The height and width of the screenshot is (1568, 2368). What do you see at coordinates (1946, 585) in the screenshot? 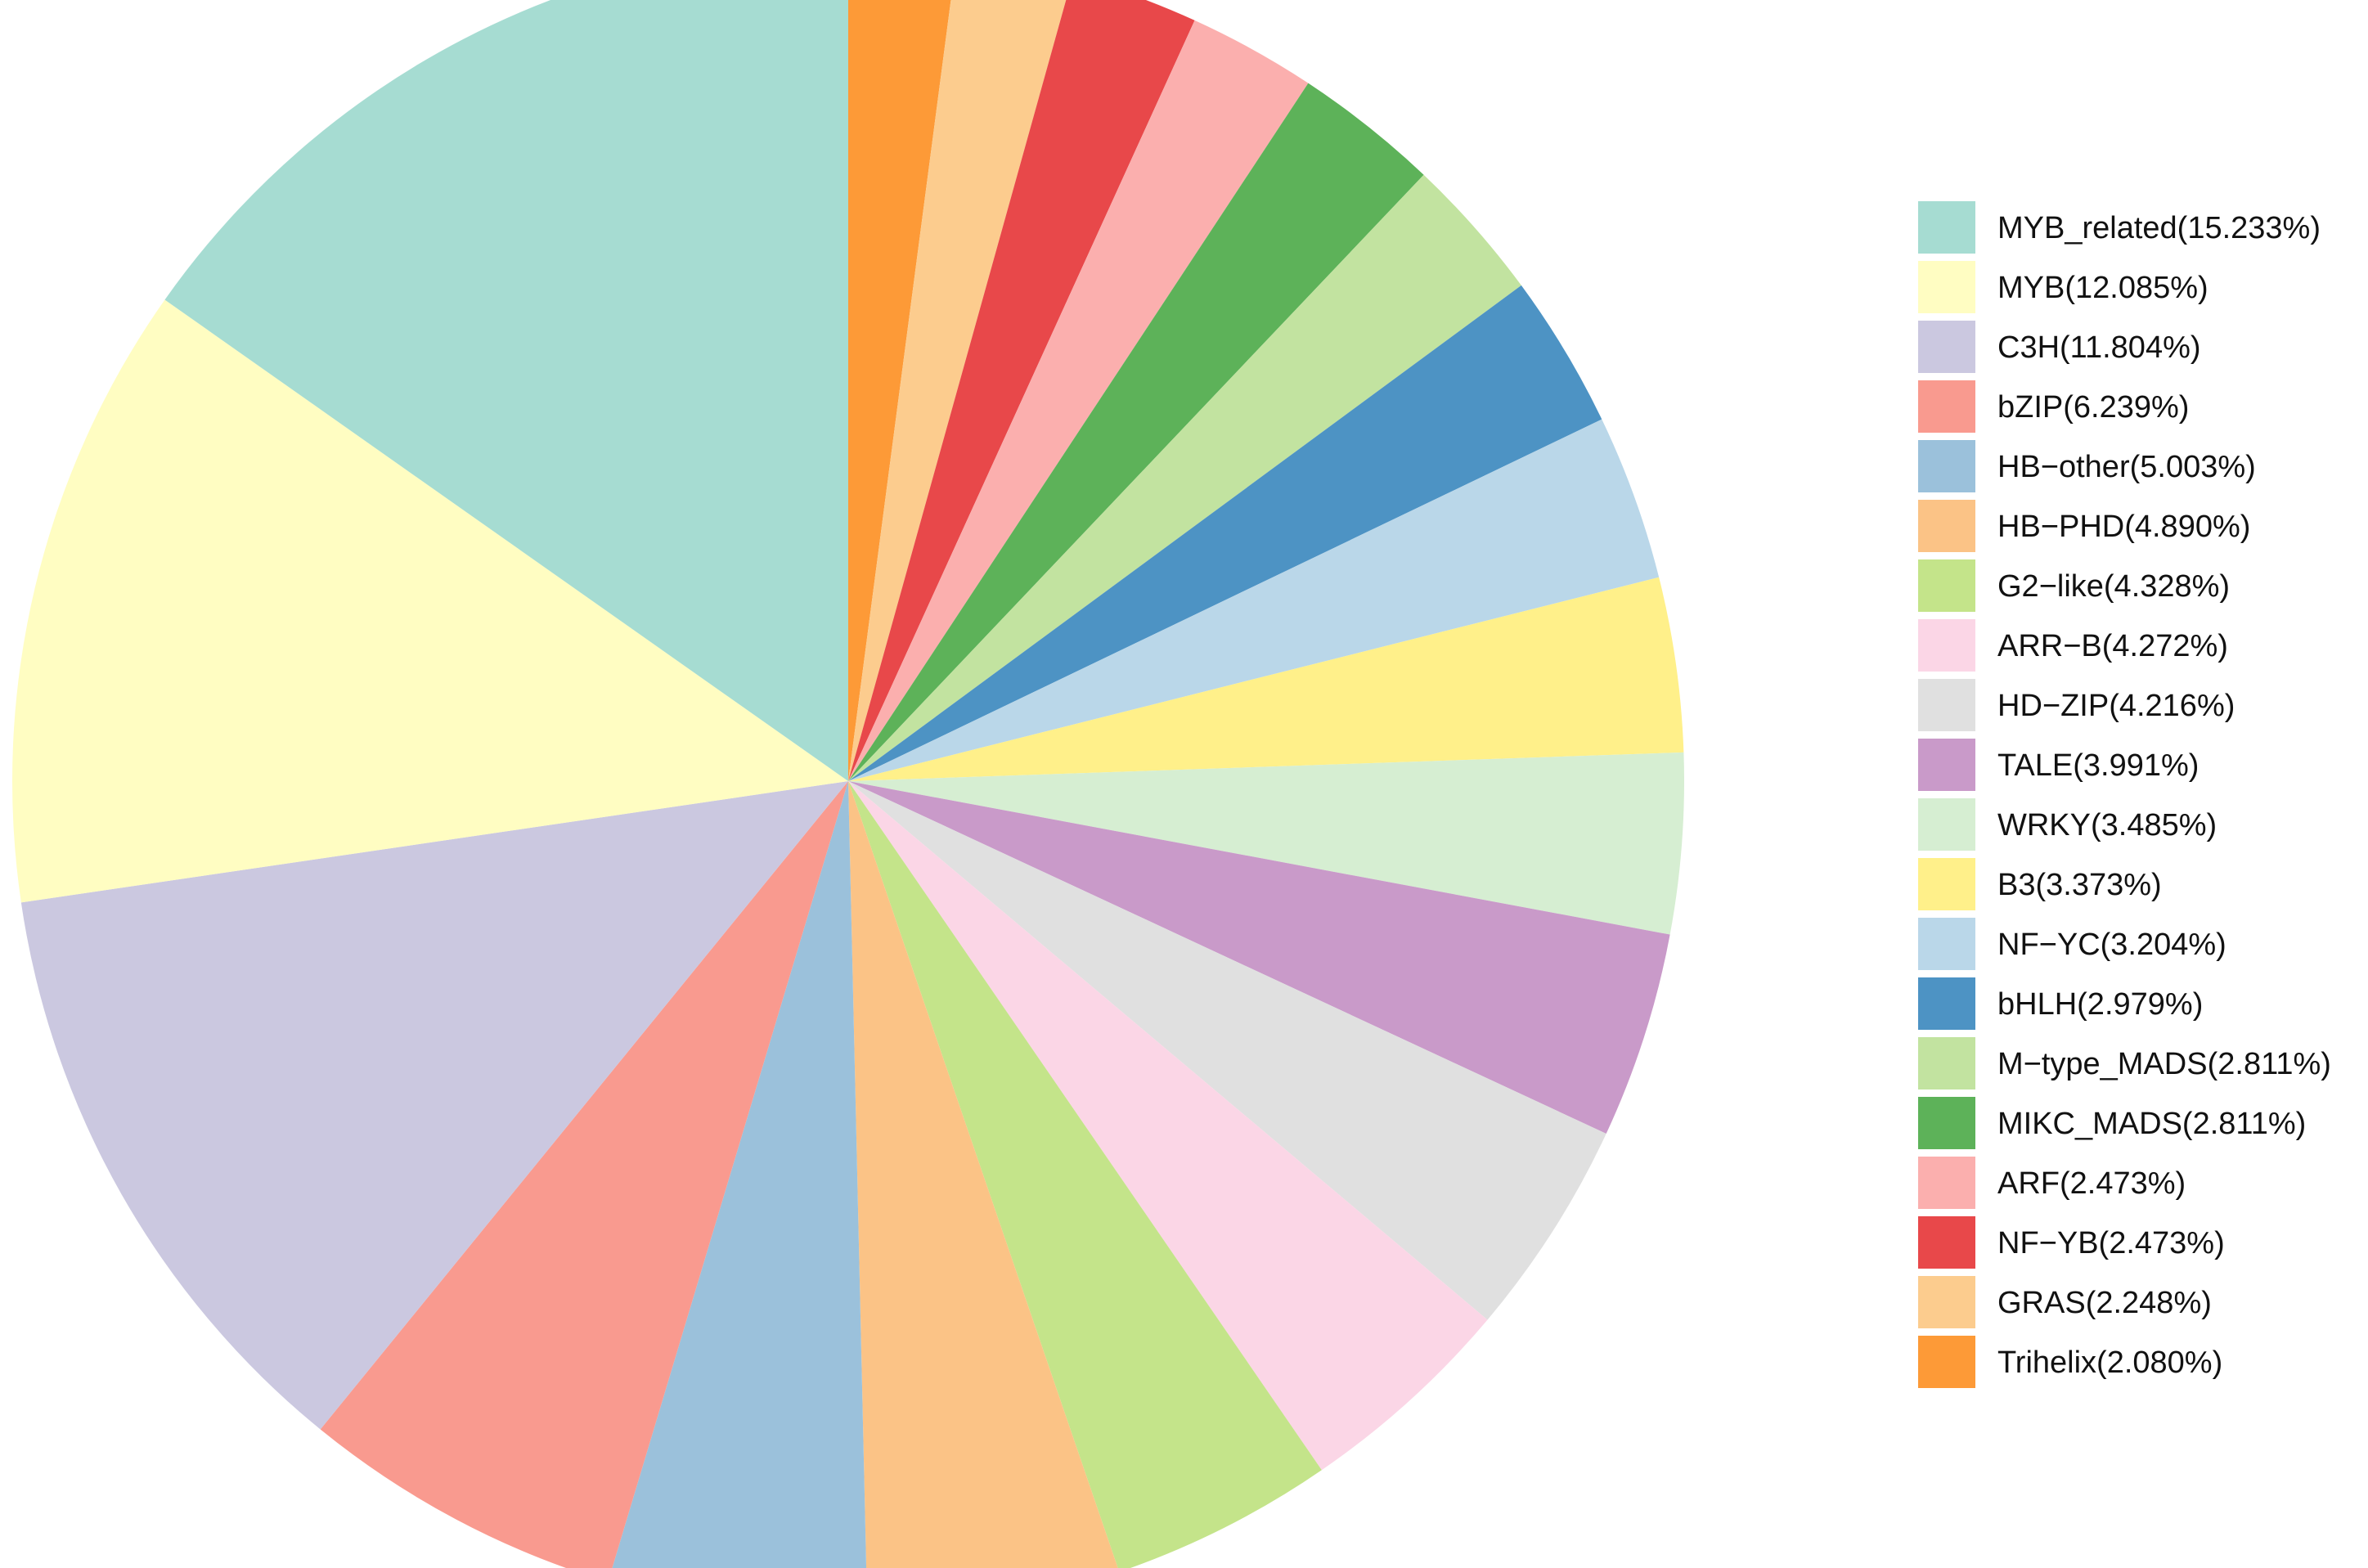
I see `legend-swatch-g2-like` at bounding box center [1946, 585].